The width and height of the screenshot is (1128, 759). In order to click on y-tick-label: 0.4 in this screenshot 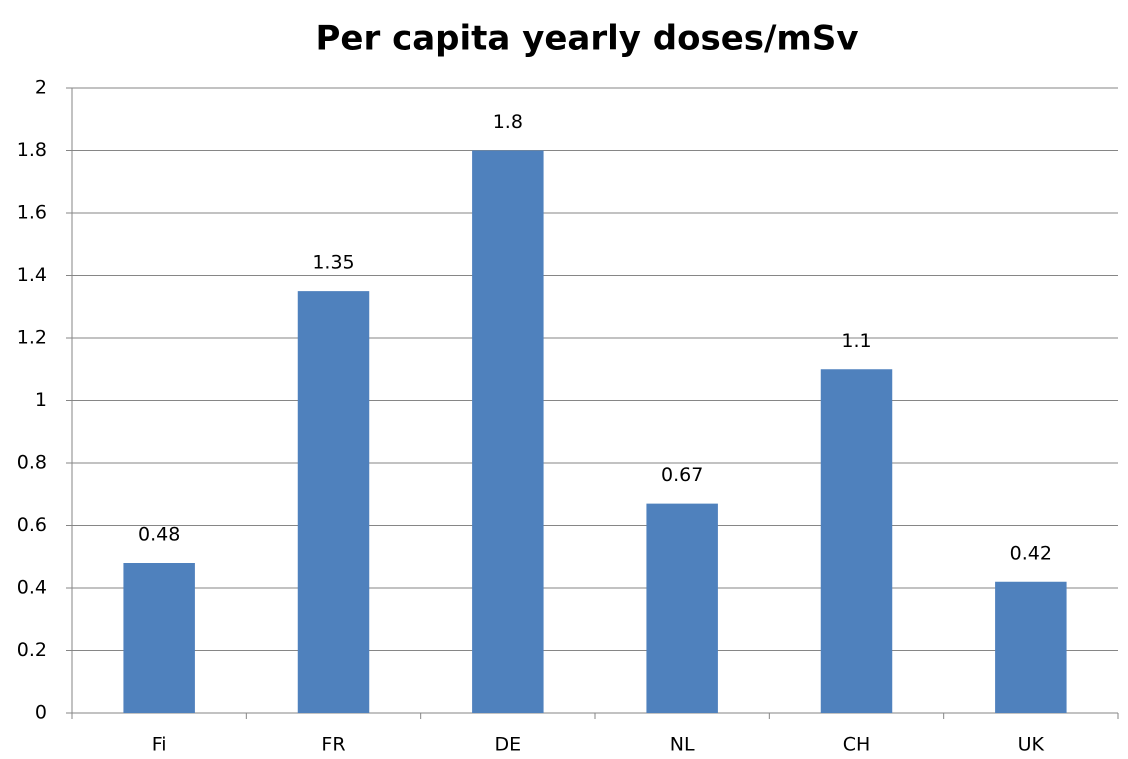, I will do `click(32, 588)`.